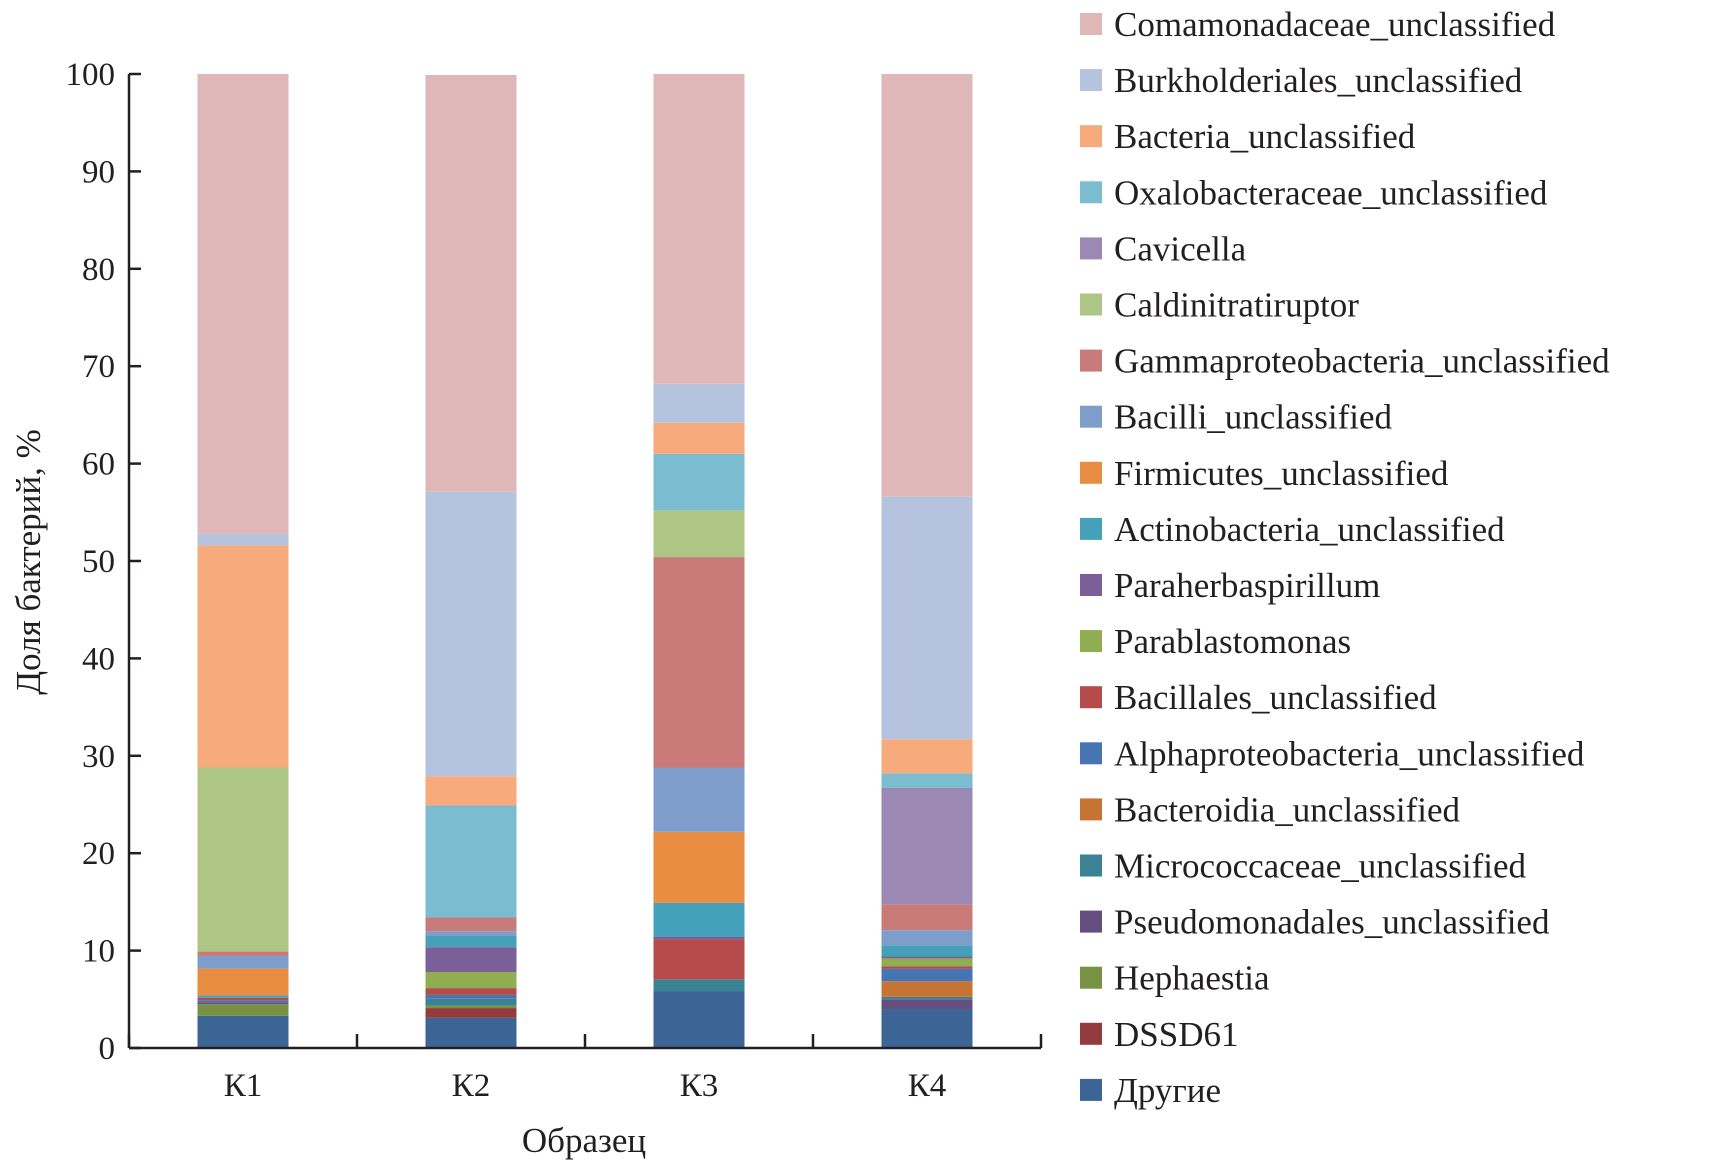  What do you see at coordinates (699, 534) in the screenshot?
I see `bar-segment-К3-14` at bounding box center [699, 534].